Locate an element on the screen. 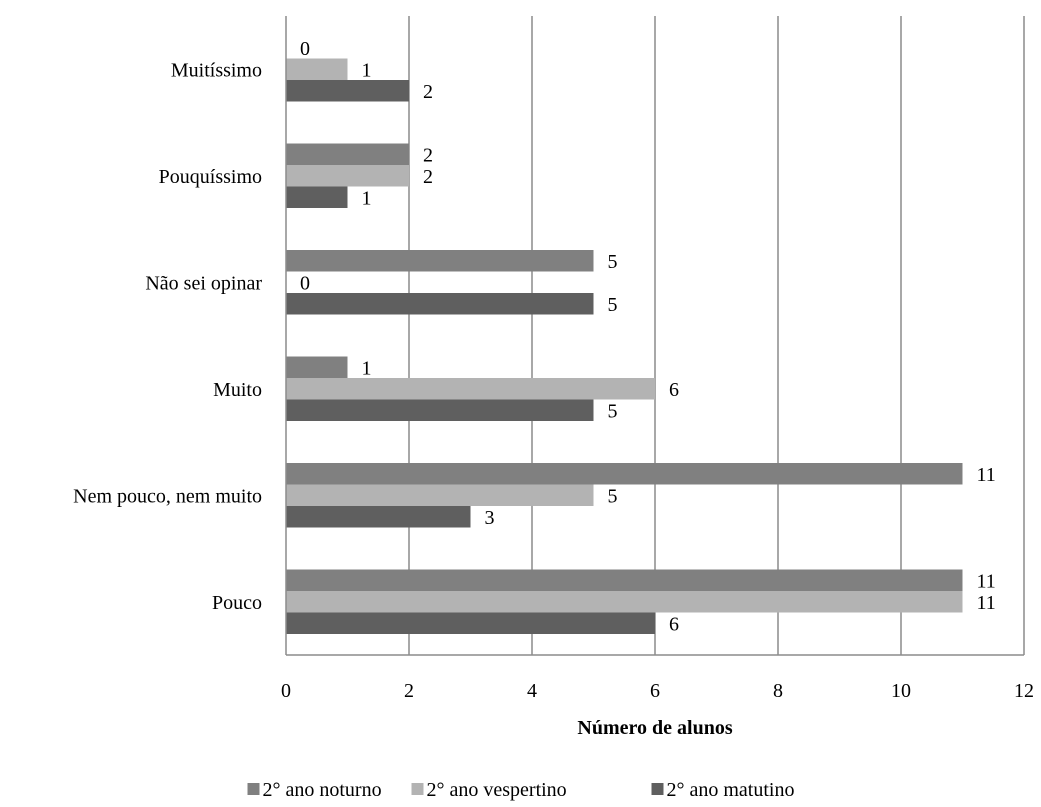 Image resolution: width=1041 pixels, height=807 pixels. legend-label: 2° ano matutino is located at coordinates (731, 790).